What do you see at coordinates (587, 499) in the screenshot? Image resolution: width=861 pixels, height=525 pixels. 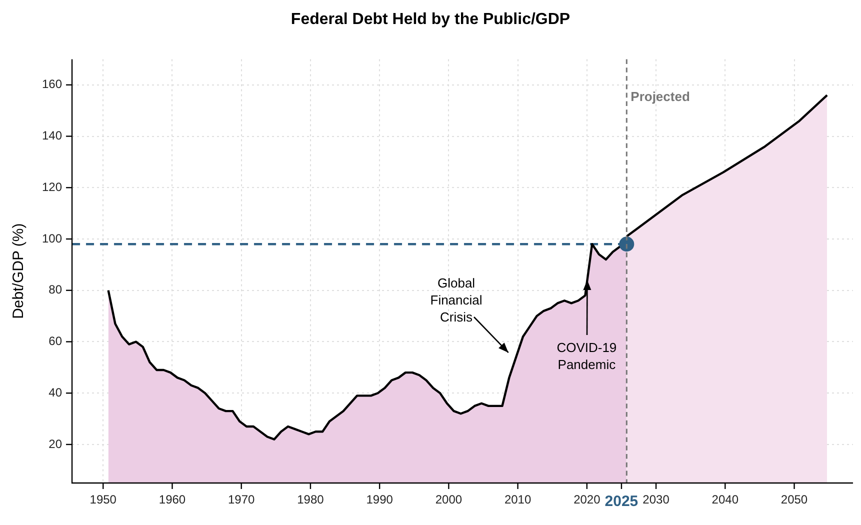 I see `x-tick-label: 2020` at bounding box center [587, 499].